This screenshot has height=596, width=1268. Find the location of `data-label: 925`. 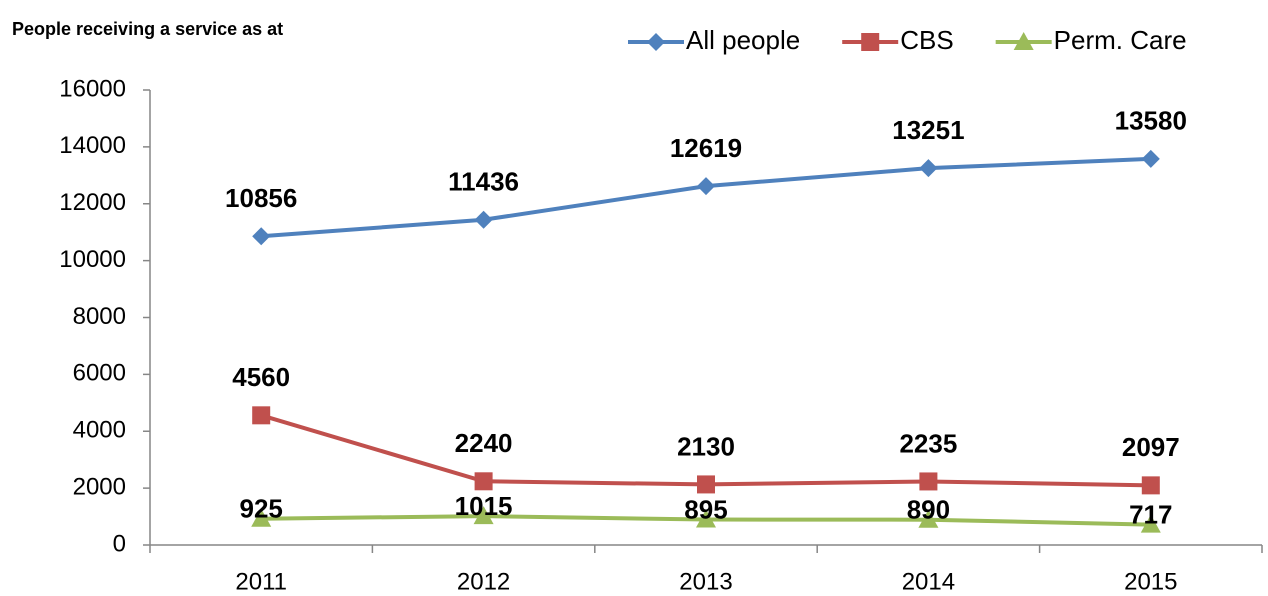

data-label: 925 is located at coordinates (261, 509).